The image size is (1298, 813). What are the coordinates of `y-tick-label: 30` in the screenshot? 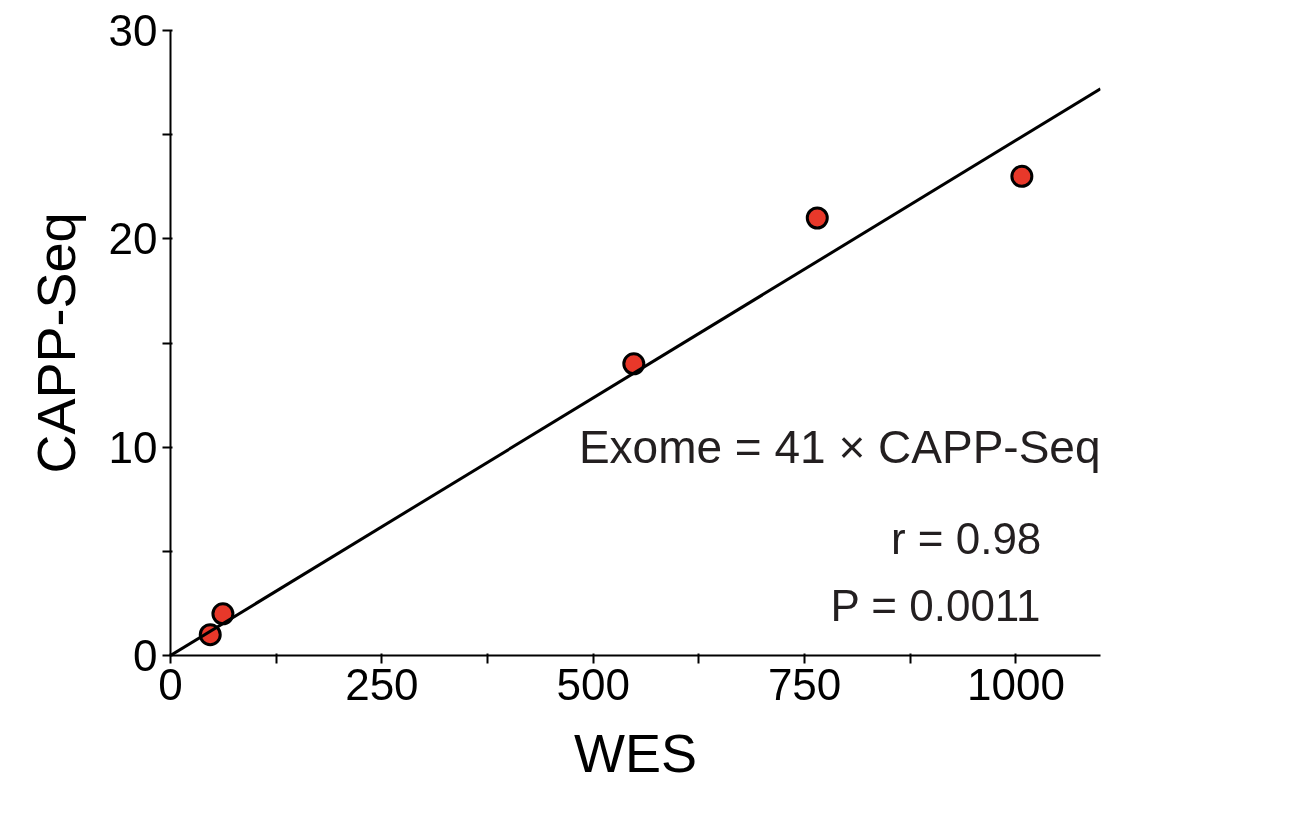 It's located at (133, 30).